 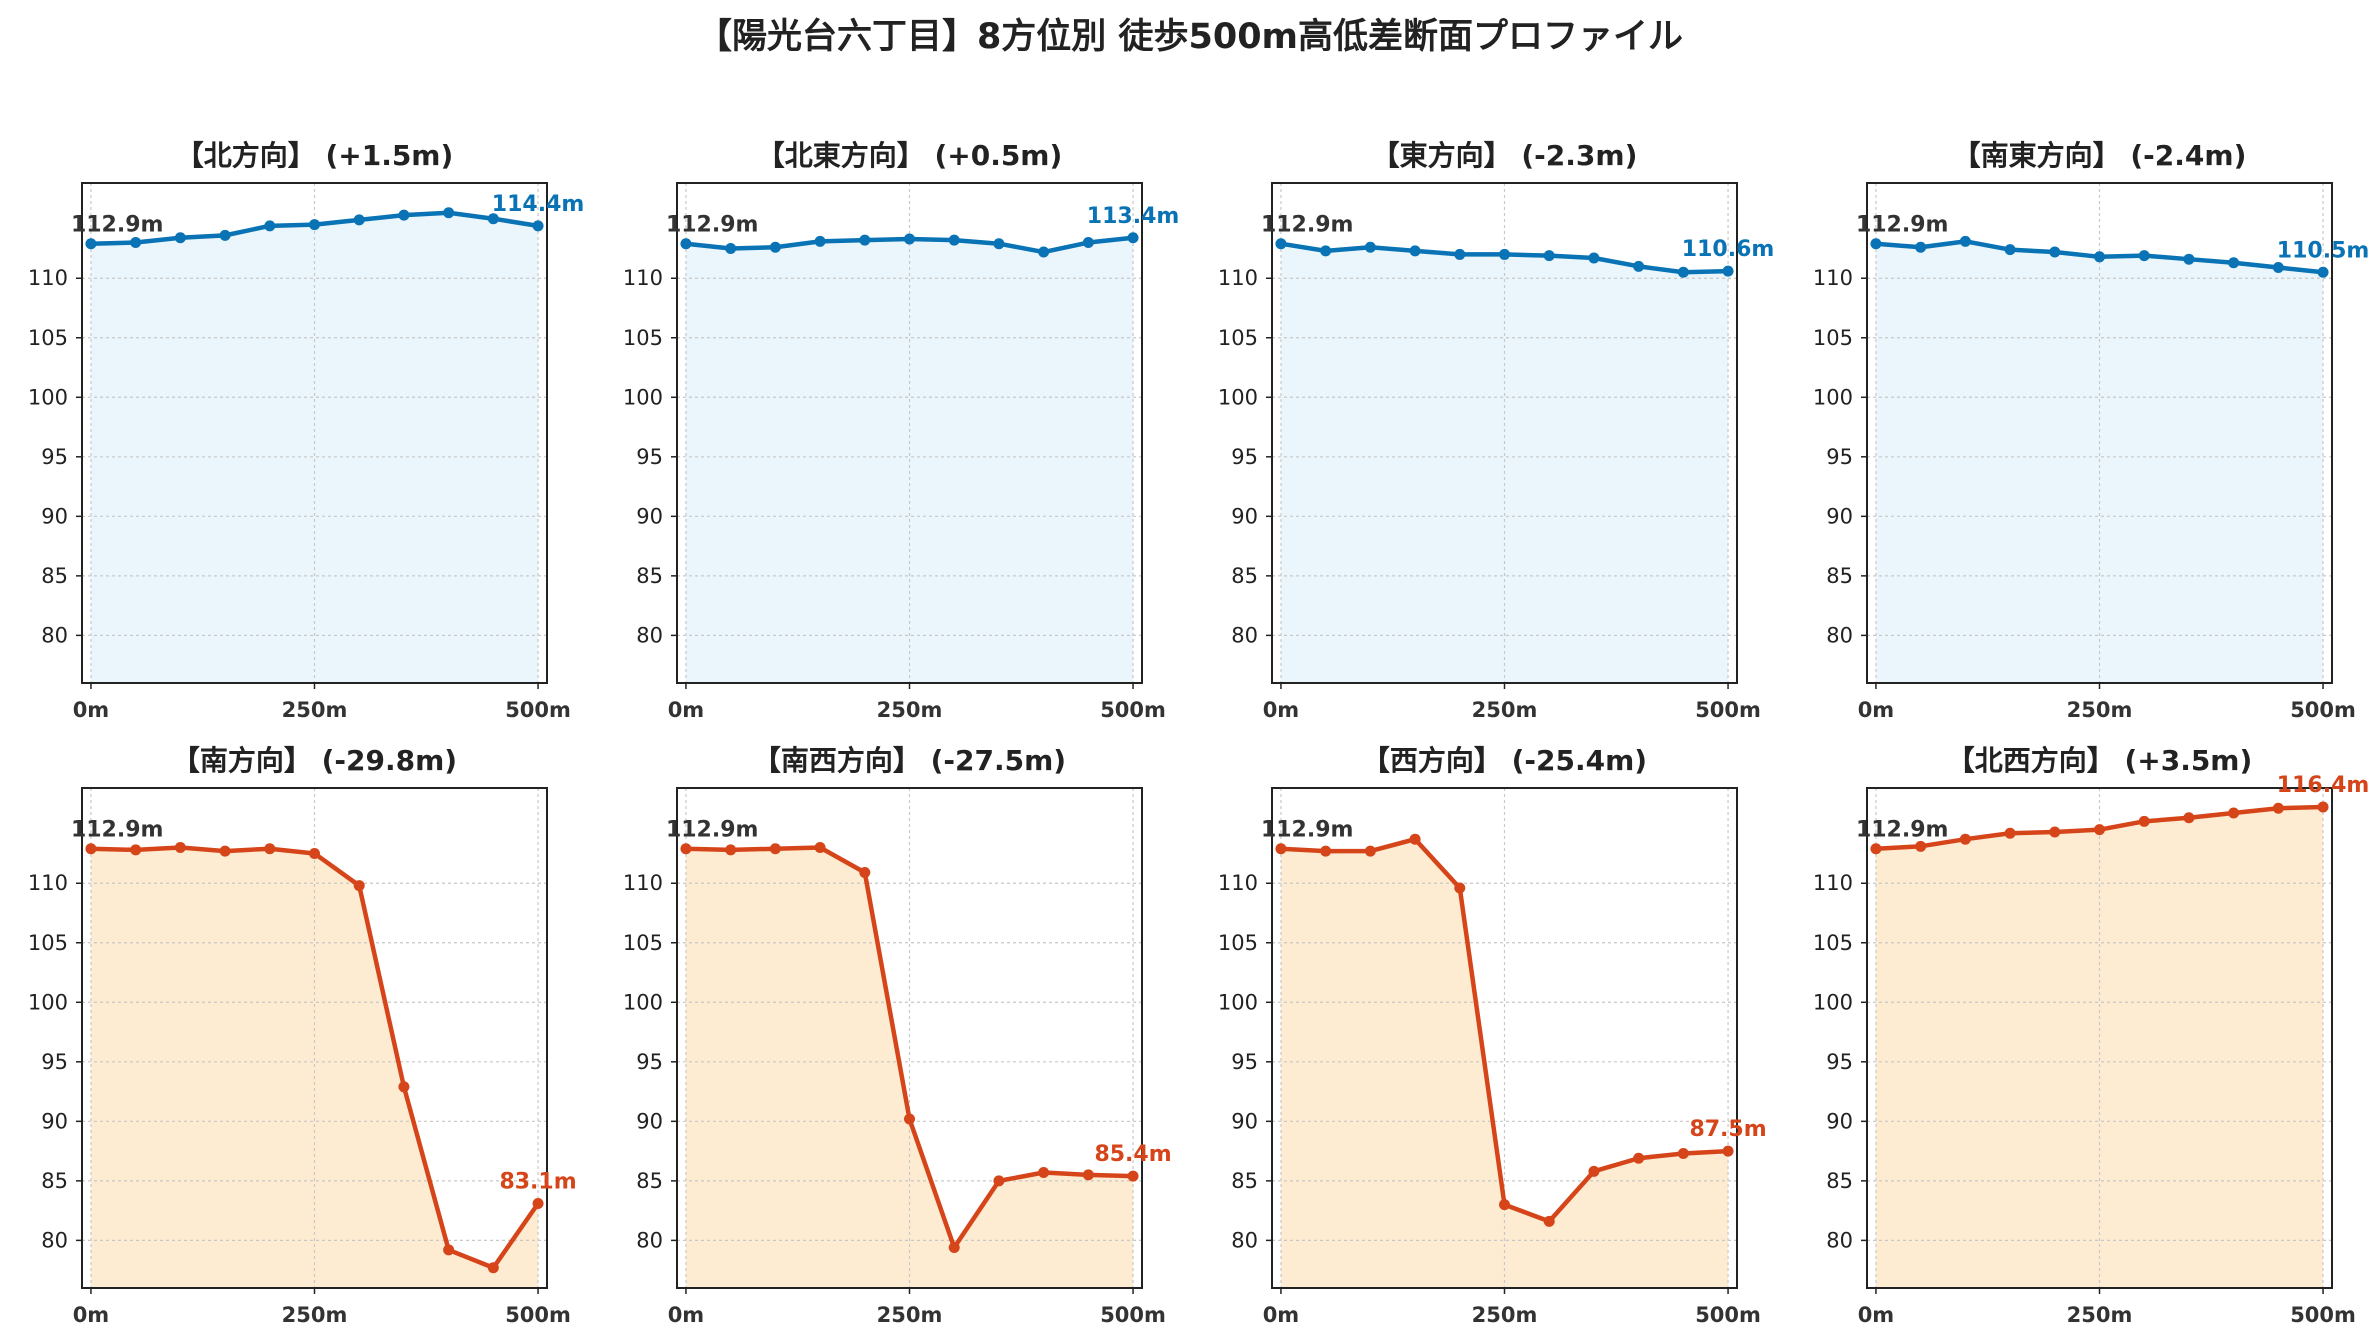 What do you see at coordinates (1132, 1154) in the screenshot?
I see `end-elevation-label: 85.4m` at bounding box center [1132, 1154].